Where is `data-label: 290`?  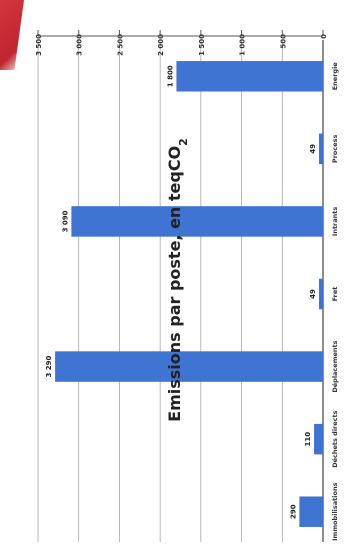 data-label: 290 is located at coordinates (293, 511).